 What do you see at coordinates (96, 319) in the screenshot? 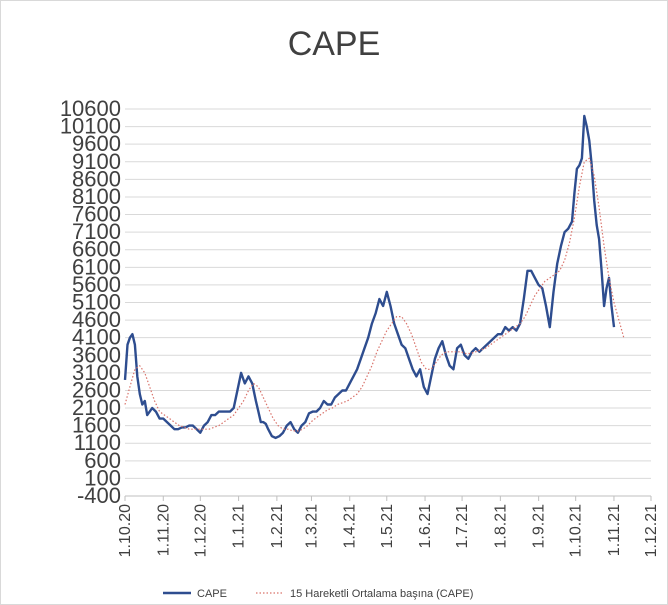
I see `y-tick-label: 4600` at bounding box center [96, 319].